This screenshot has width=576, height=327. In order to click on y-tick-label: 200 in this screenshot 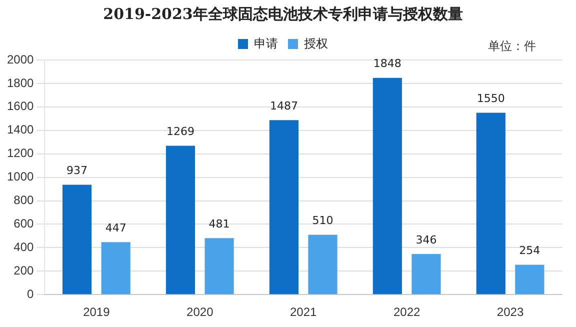, I will do `click(24, 270)`.